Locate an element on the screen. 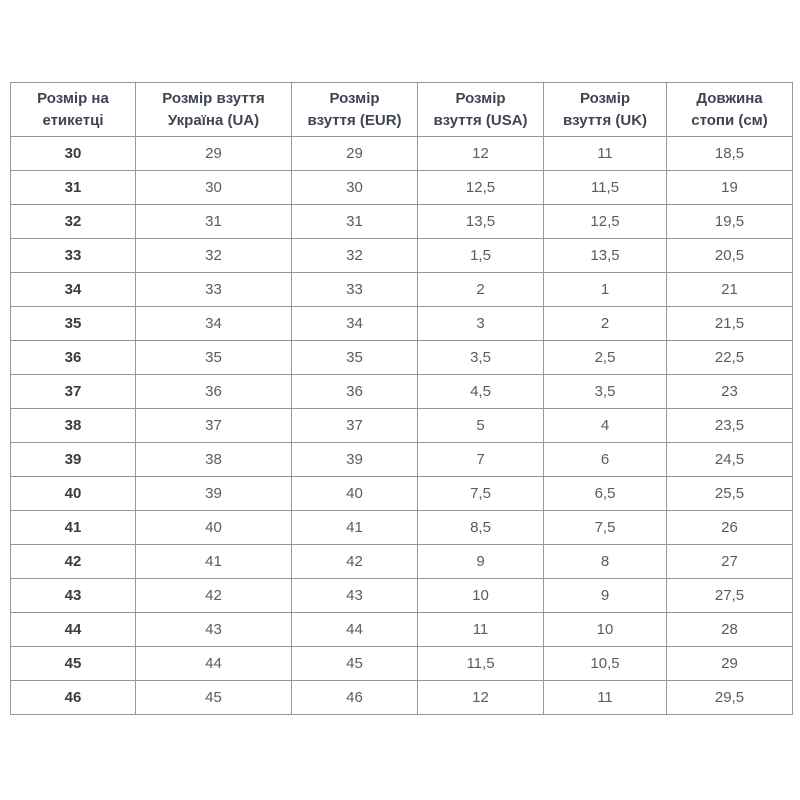 This screenshot has width=800, height=800. cell-label-size: 34 is located at coordinates (73, 289).